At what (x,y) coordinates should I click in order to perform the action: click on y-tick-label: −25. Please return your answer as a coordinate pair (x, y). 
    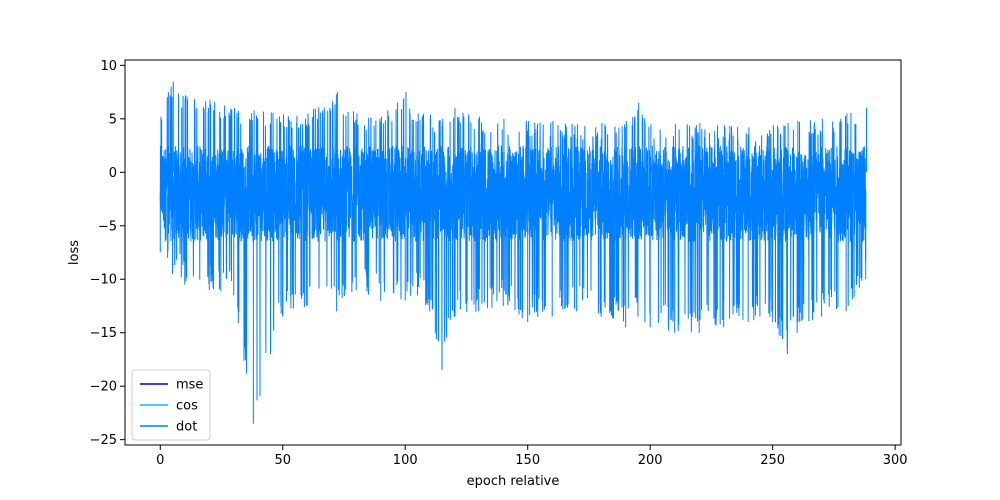
    Looking at the image, I should click on (103, 440).